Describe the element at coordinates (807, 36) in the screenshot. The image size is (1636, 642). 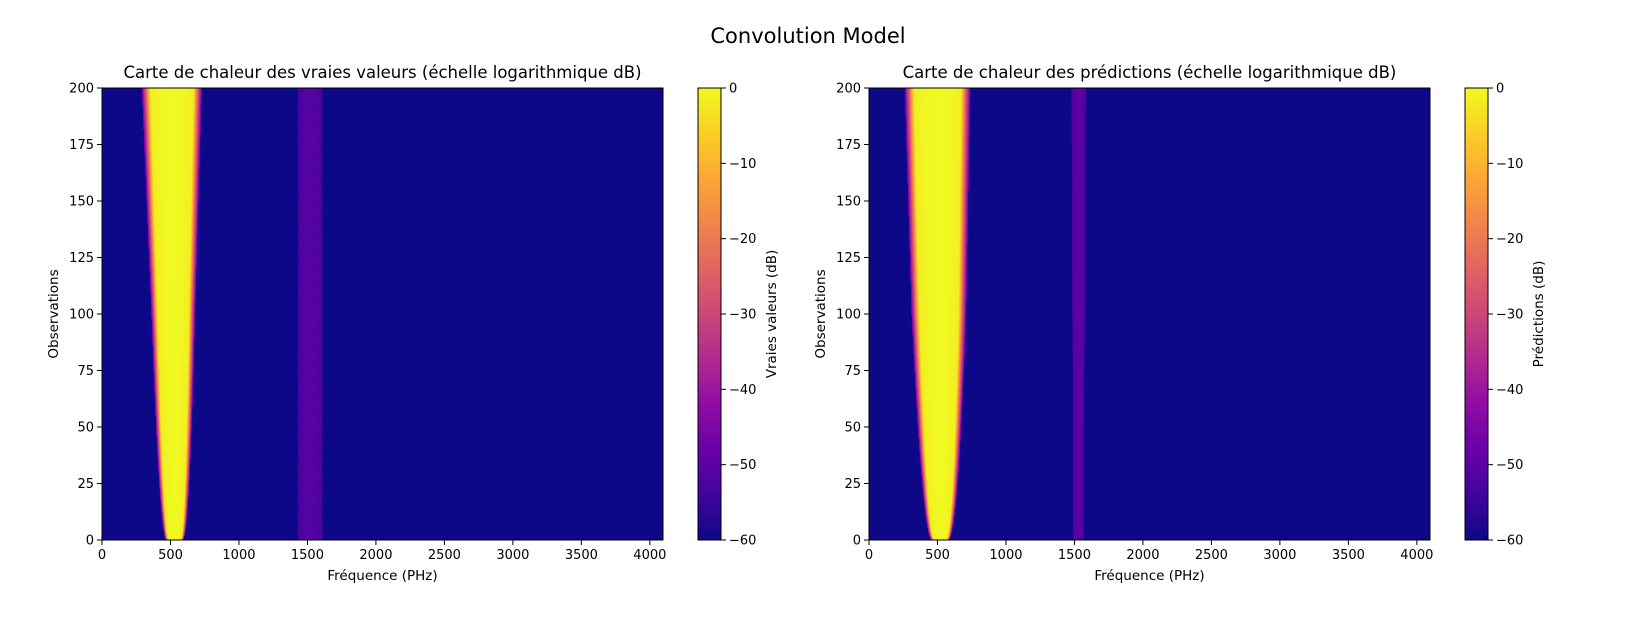
I see `figure-title: Convolution Model` at that location.